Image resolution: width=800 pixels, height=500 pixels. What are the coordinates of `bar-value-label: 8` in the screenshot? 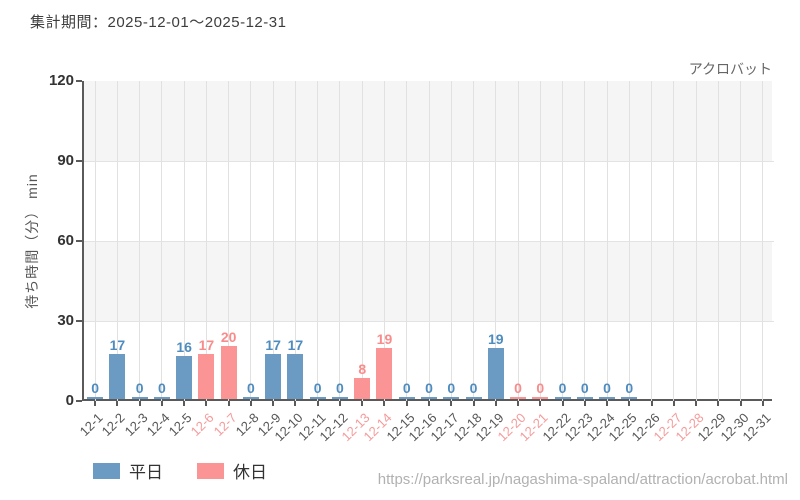 It's located at (362, 369).